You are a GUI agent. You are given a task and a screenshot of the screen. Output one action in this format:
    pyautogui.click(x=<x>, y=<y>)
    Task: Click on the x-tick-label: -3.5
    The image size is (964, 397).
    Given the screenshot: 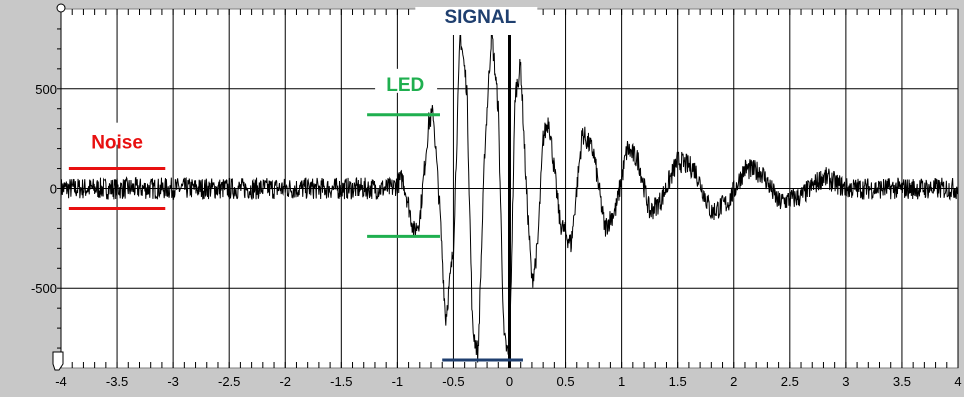 What is the action you would take?
    pyautogui.click(x=117, y=381)
    